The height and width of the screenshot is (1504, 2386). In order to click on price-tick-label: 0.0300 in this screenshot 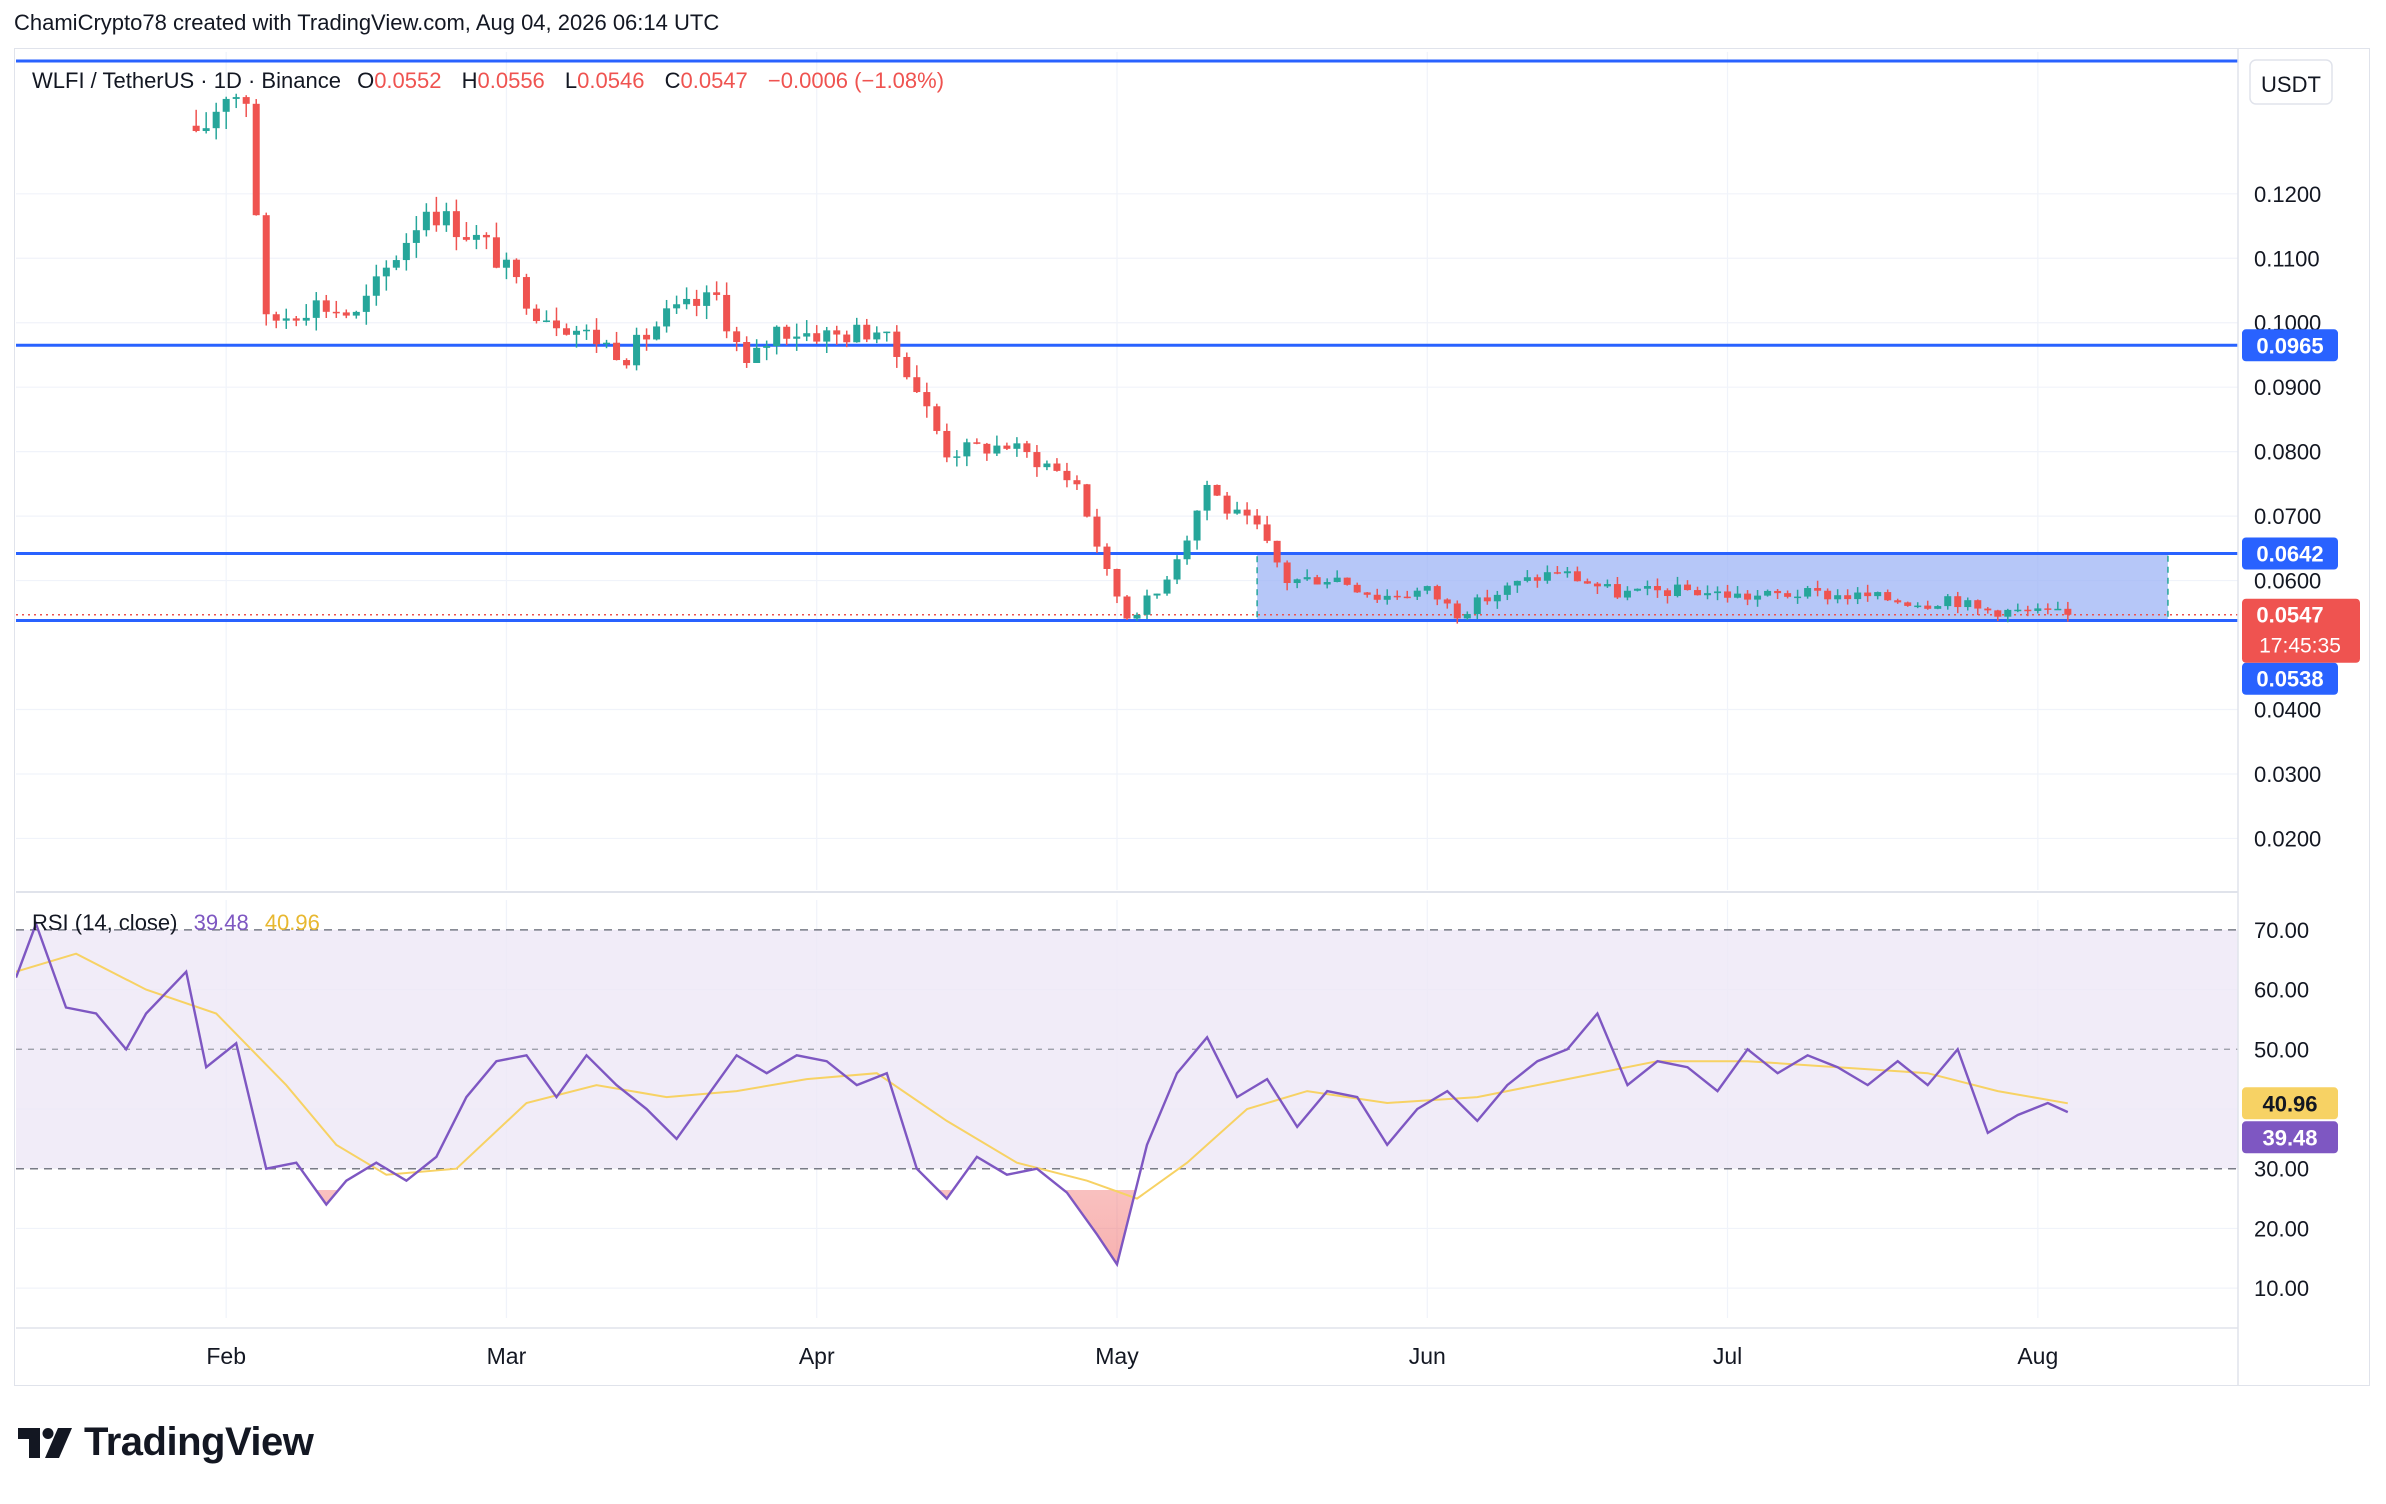, I will do `click(2287, 774)`.